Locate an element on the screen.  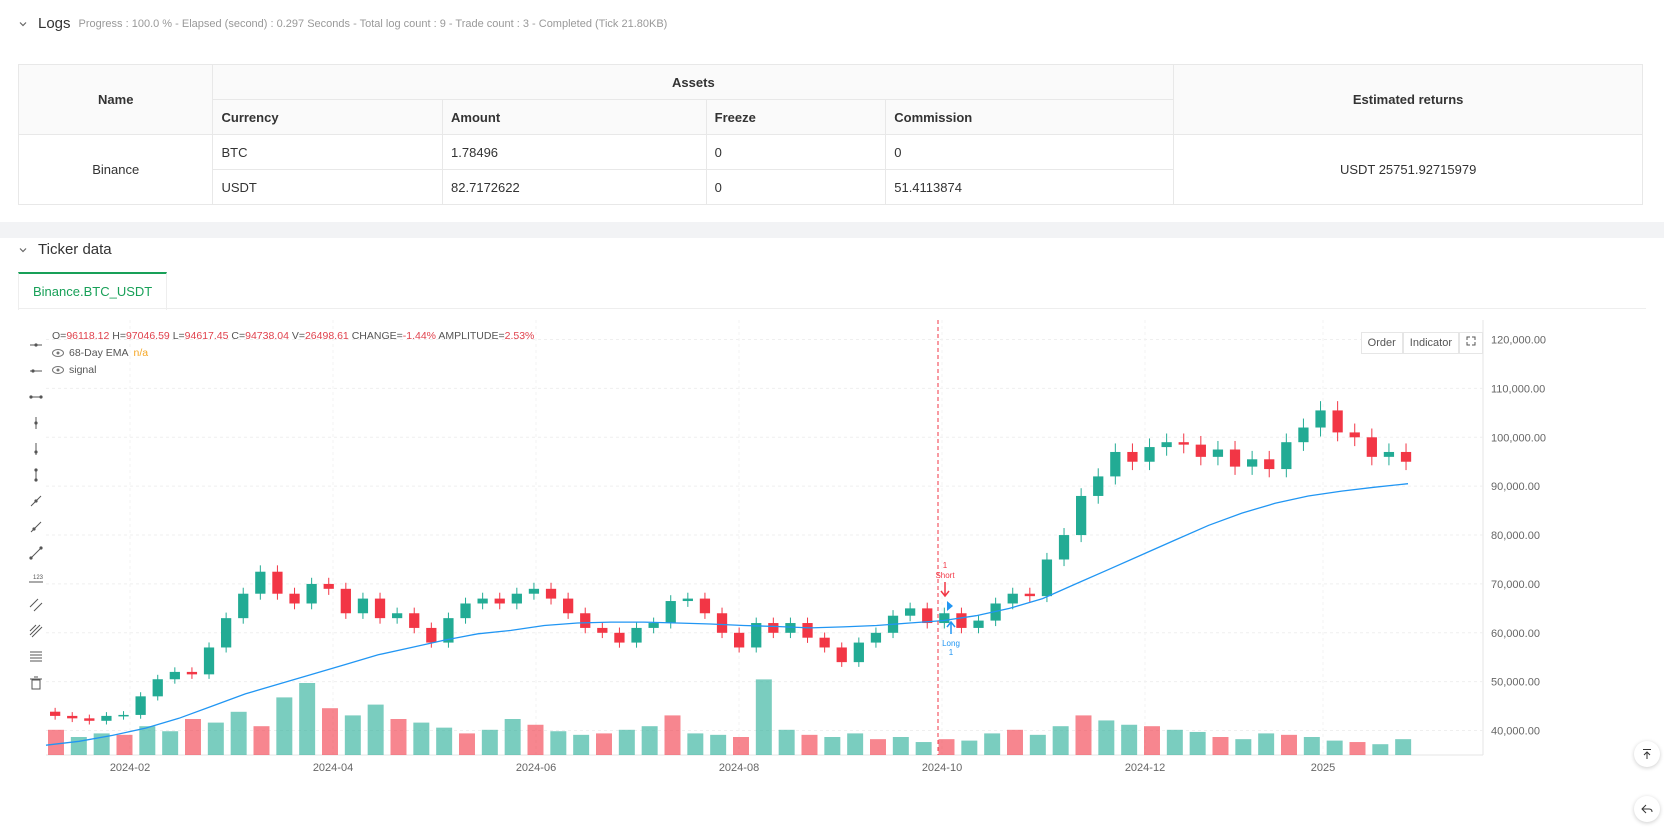
estimated-returns-cell: USDT 25751.92715979 is located at coordinates (1408, 169).